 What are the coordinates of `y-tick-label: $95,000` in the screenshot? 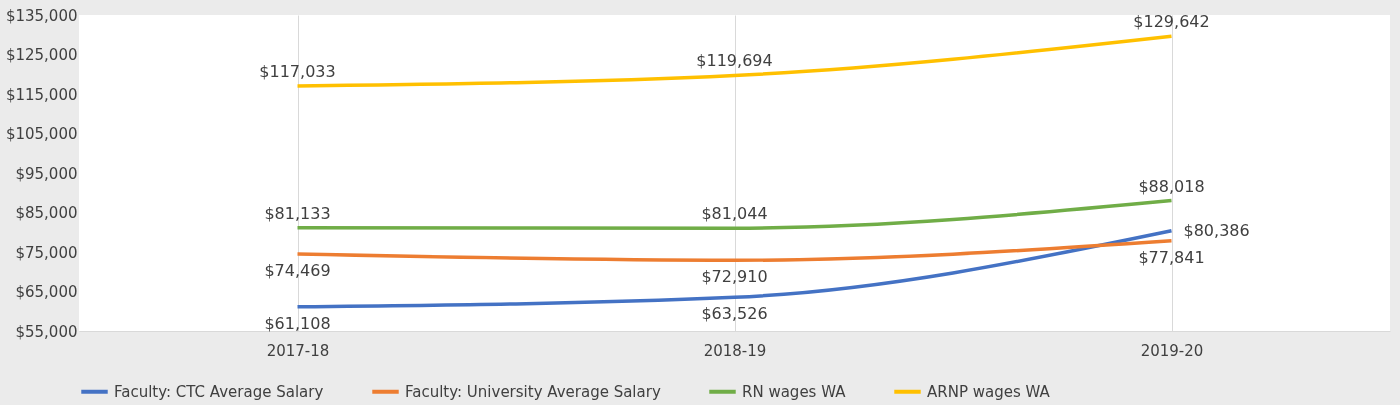 It's located at (46, 173).